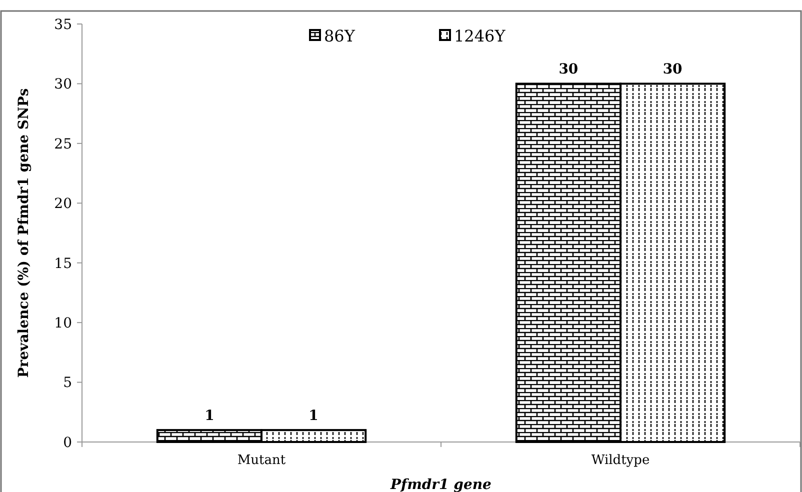  What do you see at coordinates (620, 460) in the screenshot?
I see `x-tick-label: Wildtype` at bounding box center [620, 460].